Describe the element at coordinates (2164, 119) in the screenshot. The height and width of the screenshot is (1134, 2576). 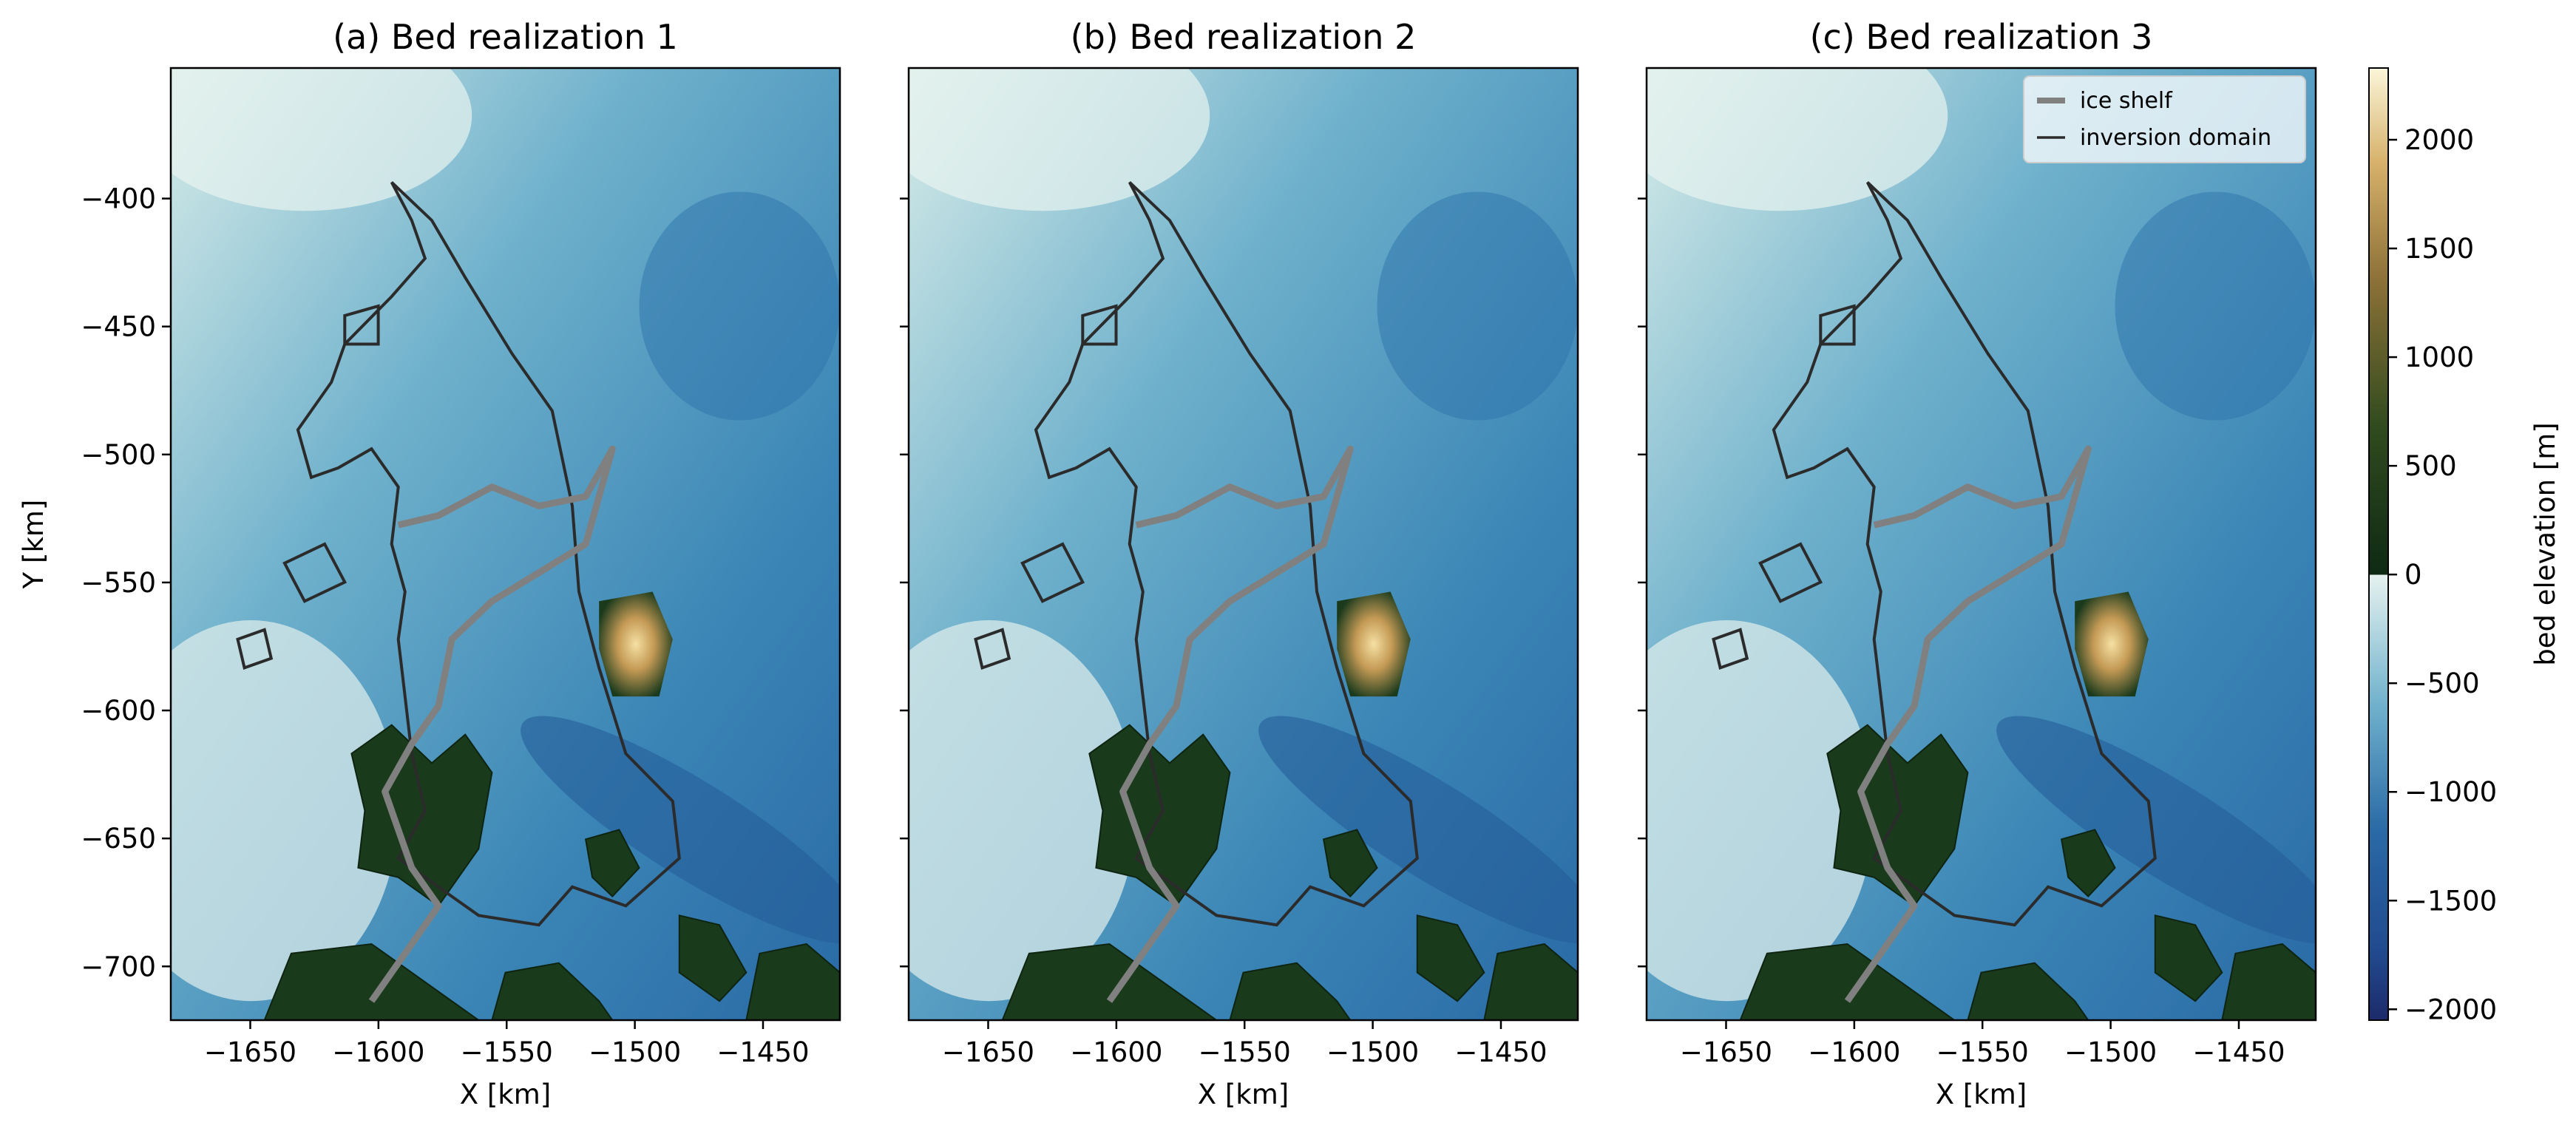
I see `legend: ice shelf inversion domain` at that location.